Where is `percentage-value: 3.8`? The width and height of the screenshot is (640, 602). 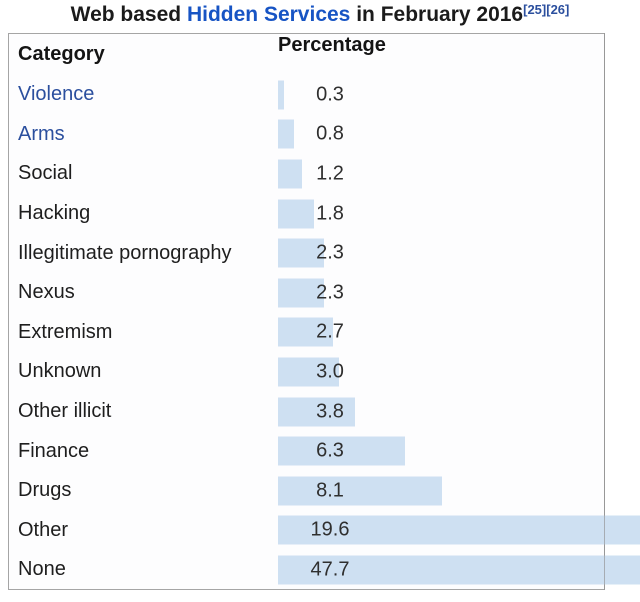 percentage-value: 3.8 is located at coordinates (330, 411).